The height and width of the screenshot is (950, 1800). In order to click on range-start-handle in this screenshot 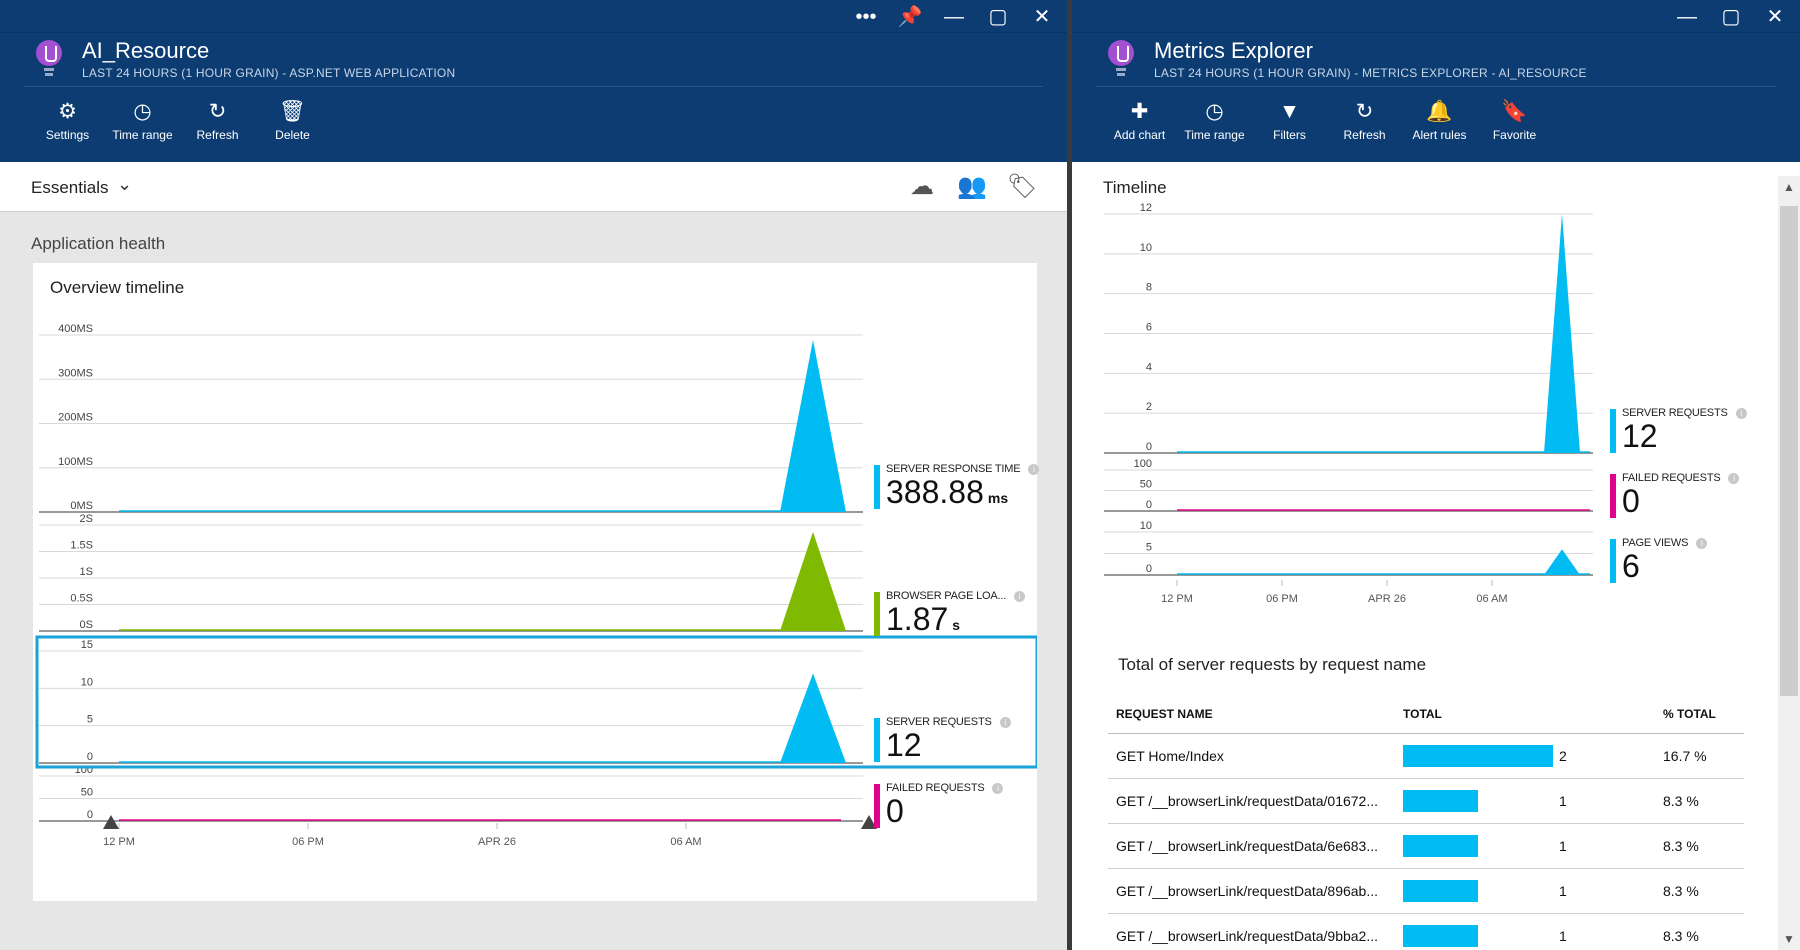, I will do `click(111, 822)`.